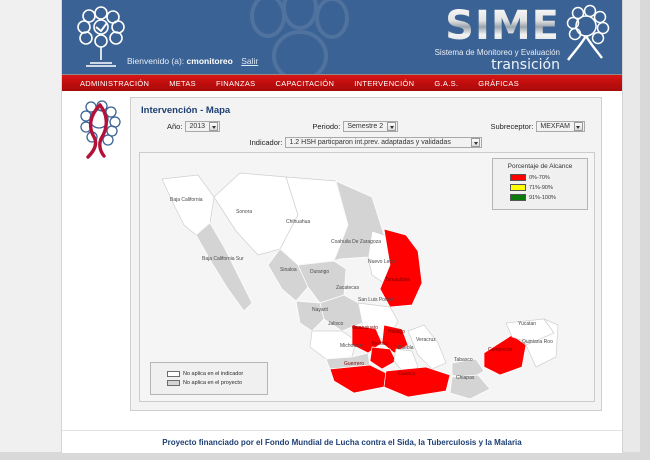 This screenshot has height=460, width=650. What do you see at coordinates (380, 344) in the screenshot?
I see `map-label-mexico: México` at bounding box center [380, 344].